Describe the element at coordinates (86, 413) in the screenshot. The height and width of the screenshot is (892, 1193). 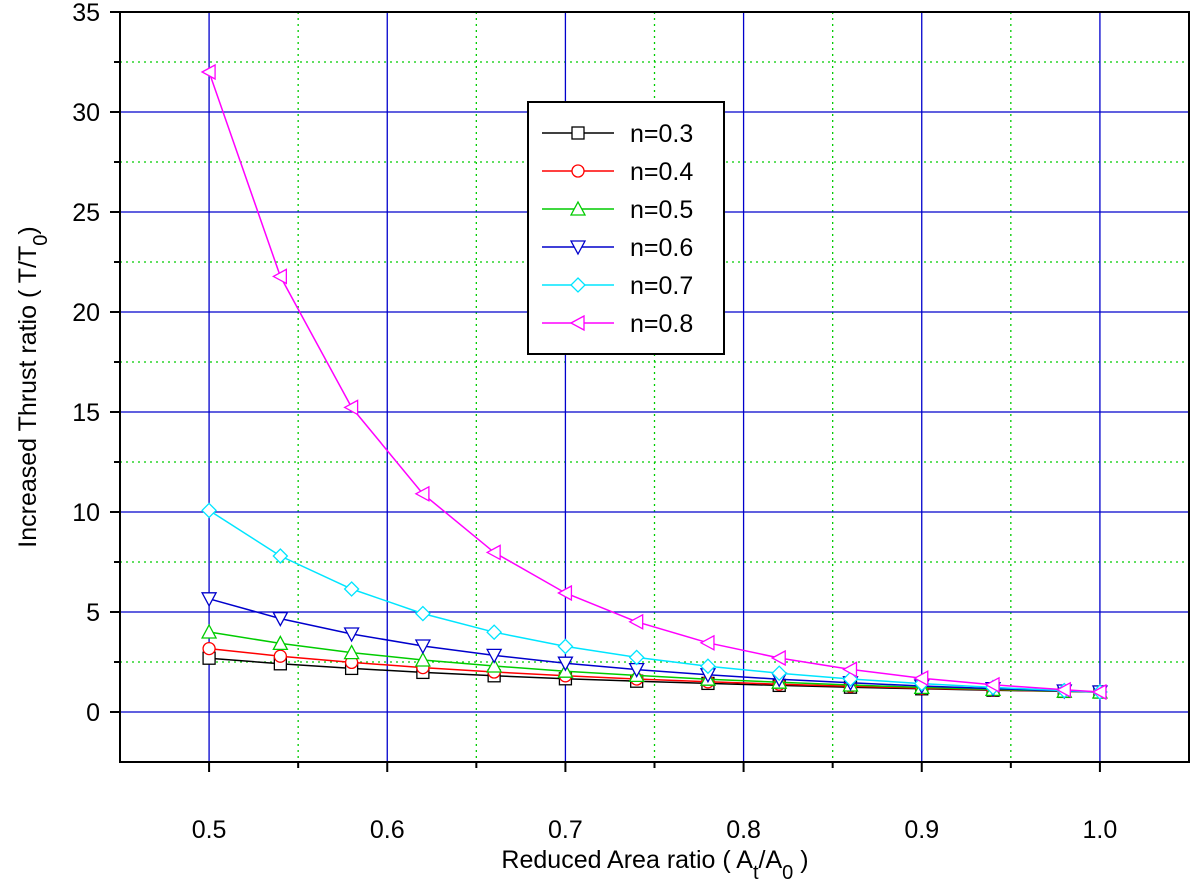
I see `y-tick-label: 15` at that location.